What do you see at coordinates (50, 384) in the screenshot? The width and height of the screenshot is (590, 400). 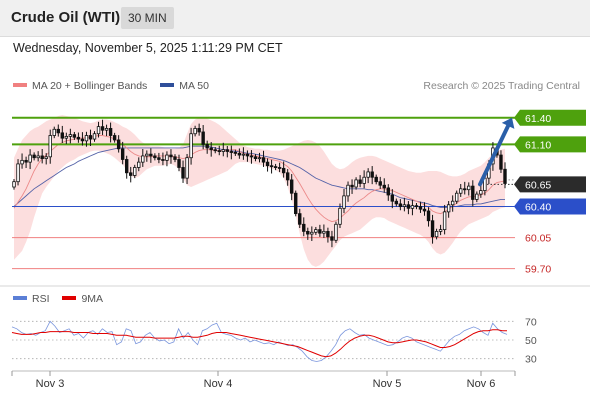 I see `x-tick-label-Nov-3: Nov 3` at bounding box center [50, 384].